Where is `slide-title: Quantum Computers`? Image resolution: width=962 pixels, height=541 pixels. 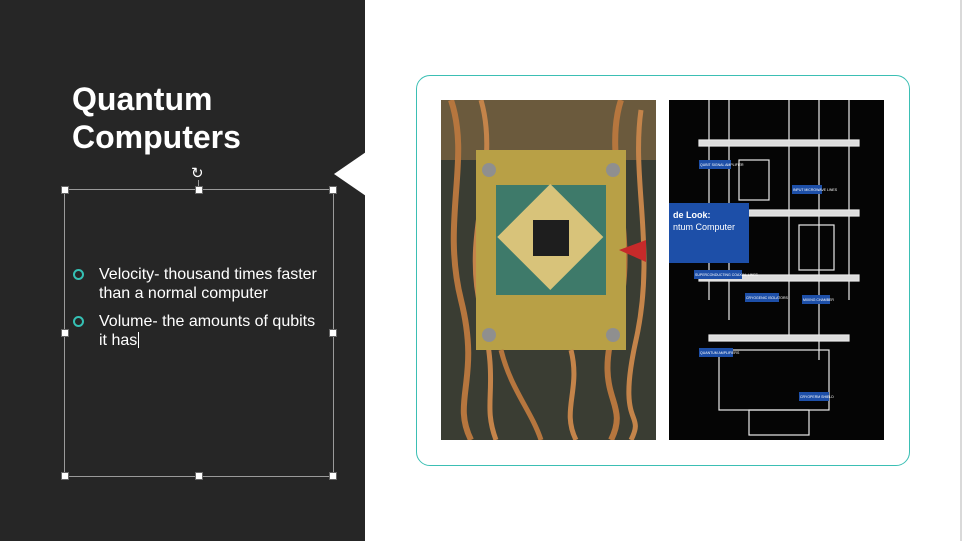
slide-title: Quantum Computers is located at coordinates (156, 118).